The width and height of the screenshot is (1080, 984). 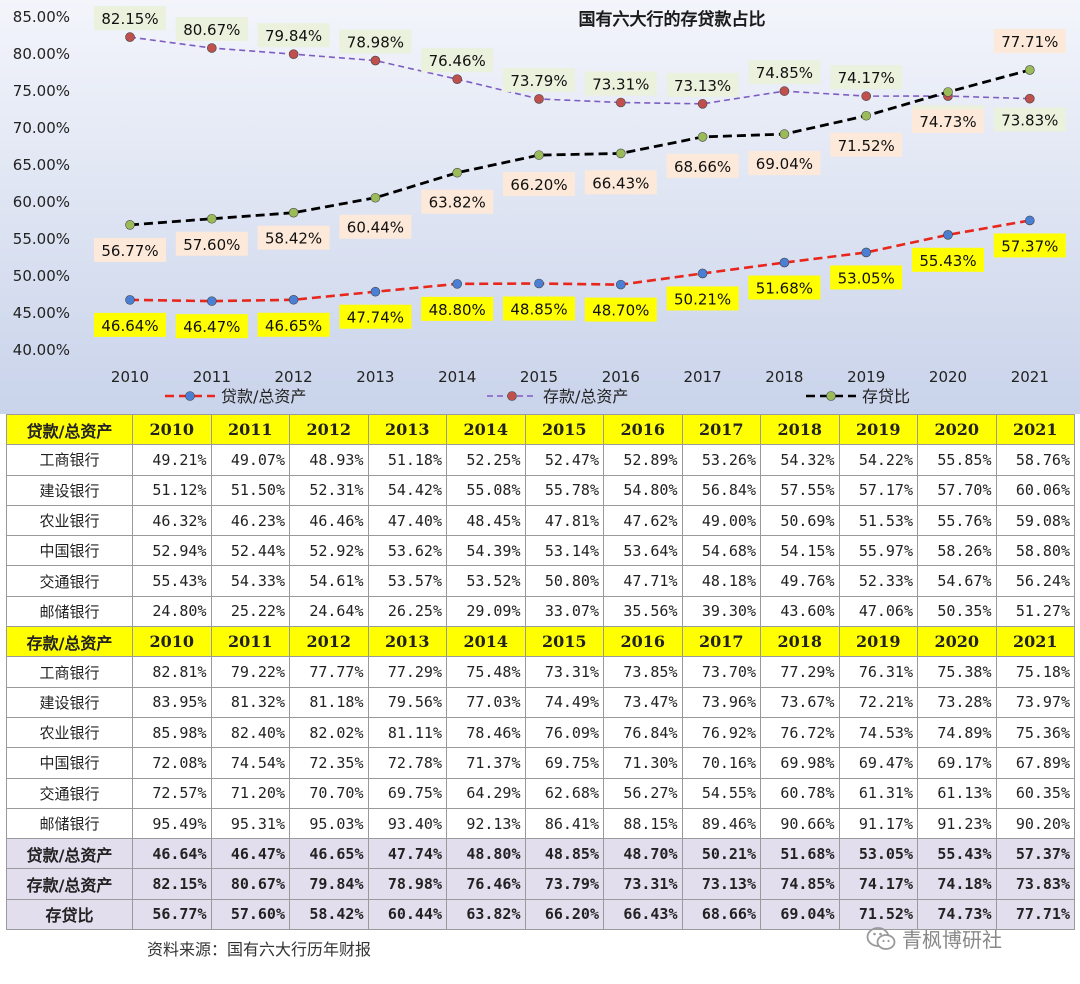 What do you see at coordinates (878, 611) in the screenshot?
I see `table-cell: 47.06%` at bounding box center [878, 611].